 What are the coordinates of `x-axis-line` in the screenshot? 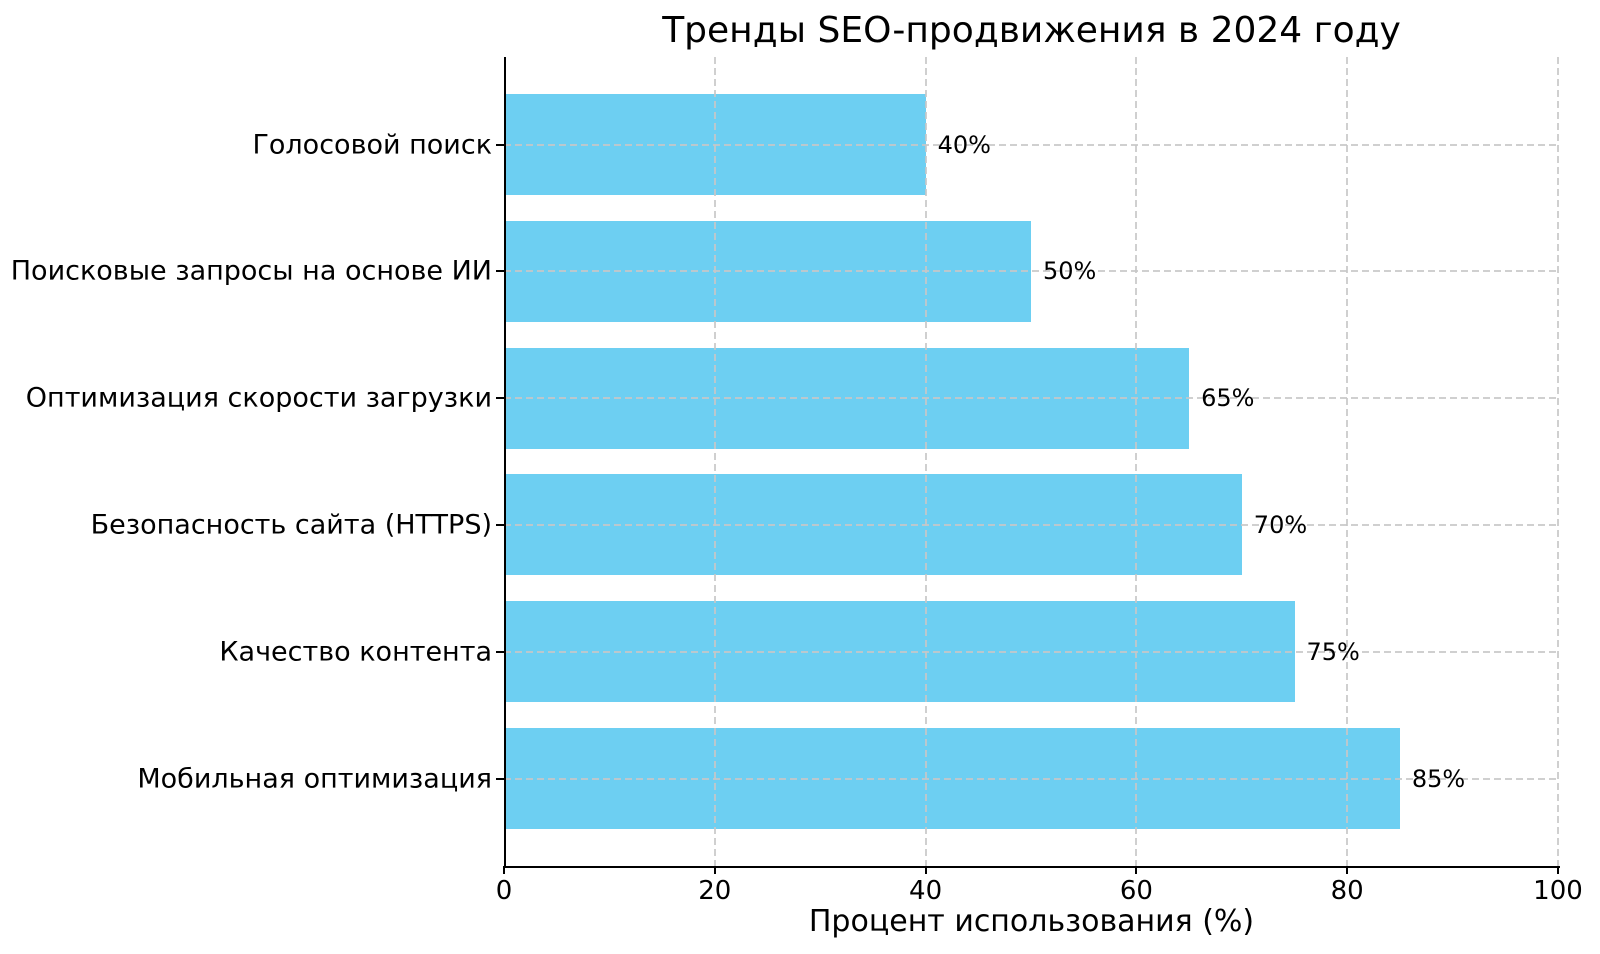 It's located at (1032, 867).